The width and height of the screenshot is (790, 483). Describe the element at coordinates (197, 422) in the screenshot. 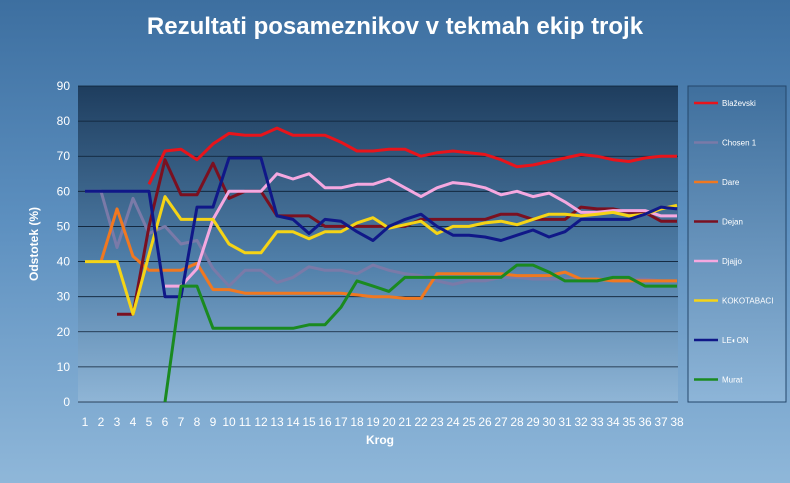

I see `x-tick-8: 8` at that location.